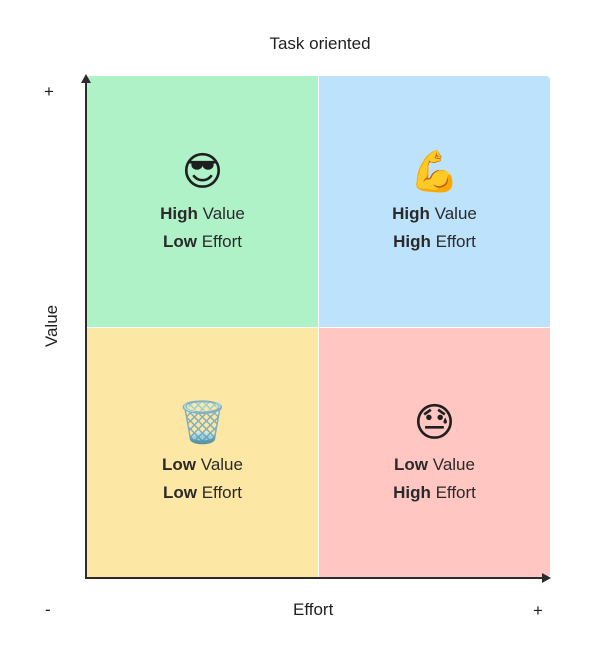  I want to click on y-axis-label: Value, so click(51, 326).